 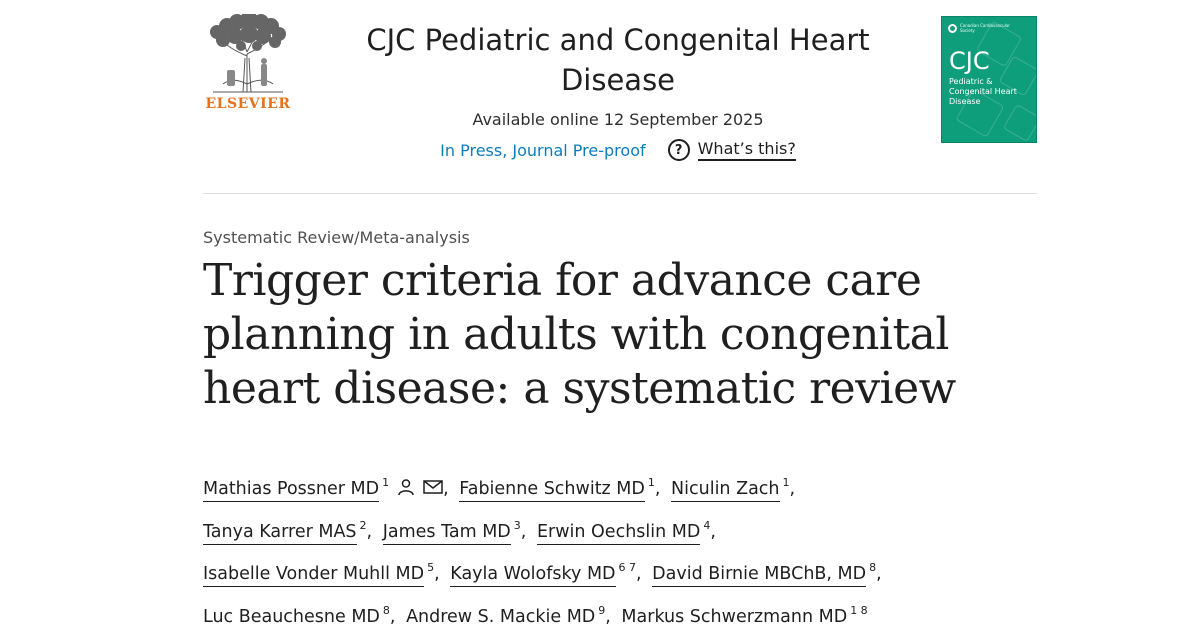 What do you see at coordinates (318, 574) in the screenshot?
I see `author: Isabelle Vonder Muhll MD 5` at bounding box center [318, 574].